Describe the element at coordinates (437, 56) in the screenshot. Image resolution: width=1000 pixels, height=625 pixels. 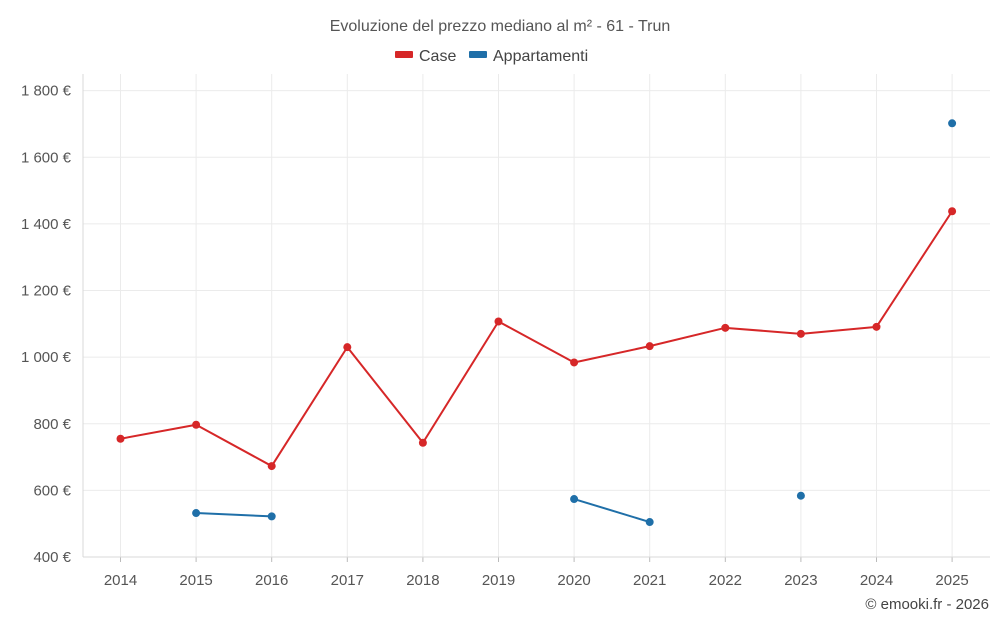
I see `legend-label-case: Case` at that location.